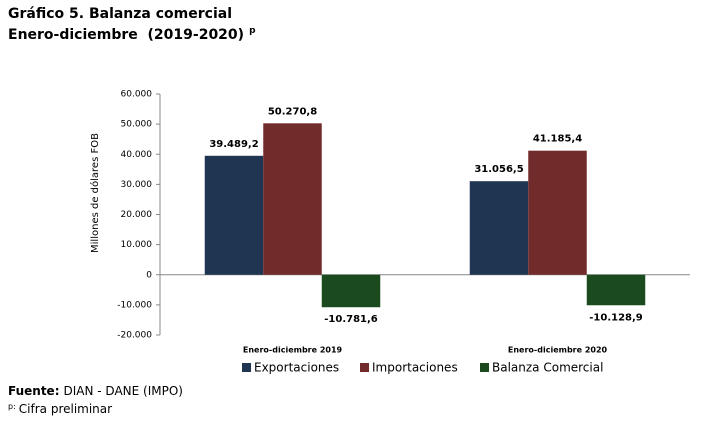 This screenshot has width=725, height=447. What do you see at coordinates (137, 245) in the screenshot?
I see `y-tick-label: 10.000` at bounding box center [137, 245].